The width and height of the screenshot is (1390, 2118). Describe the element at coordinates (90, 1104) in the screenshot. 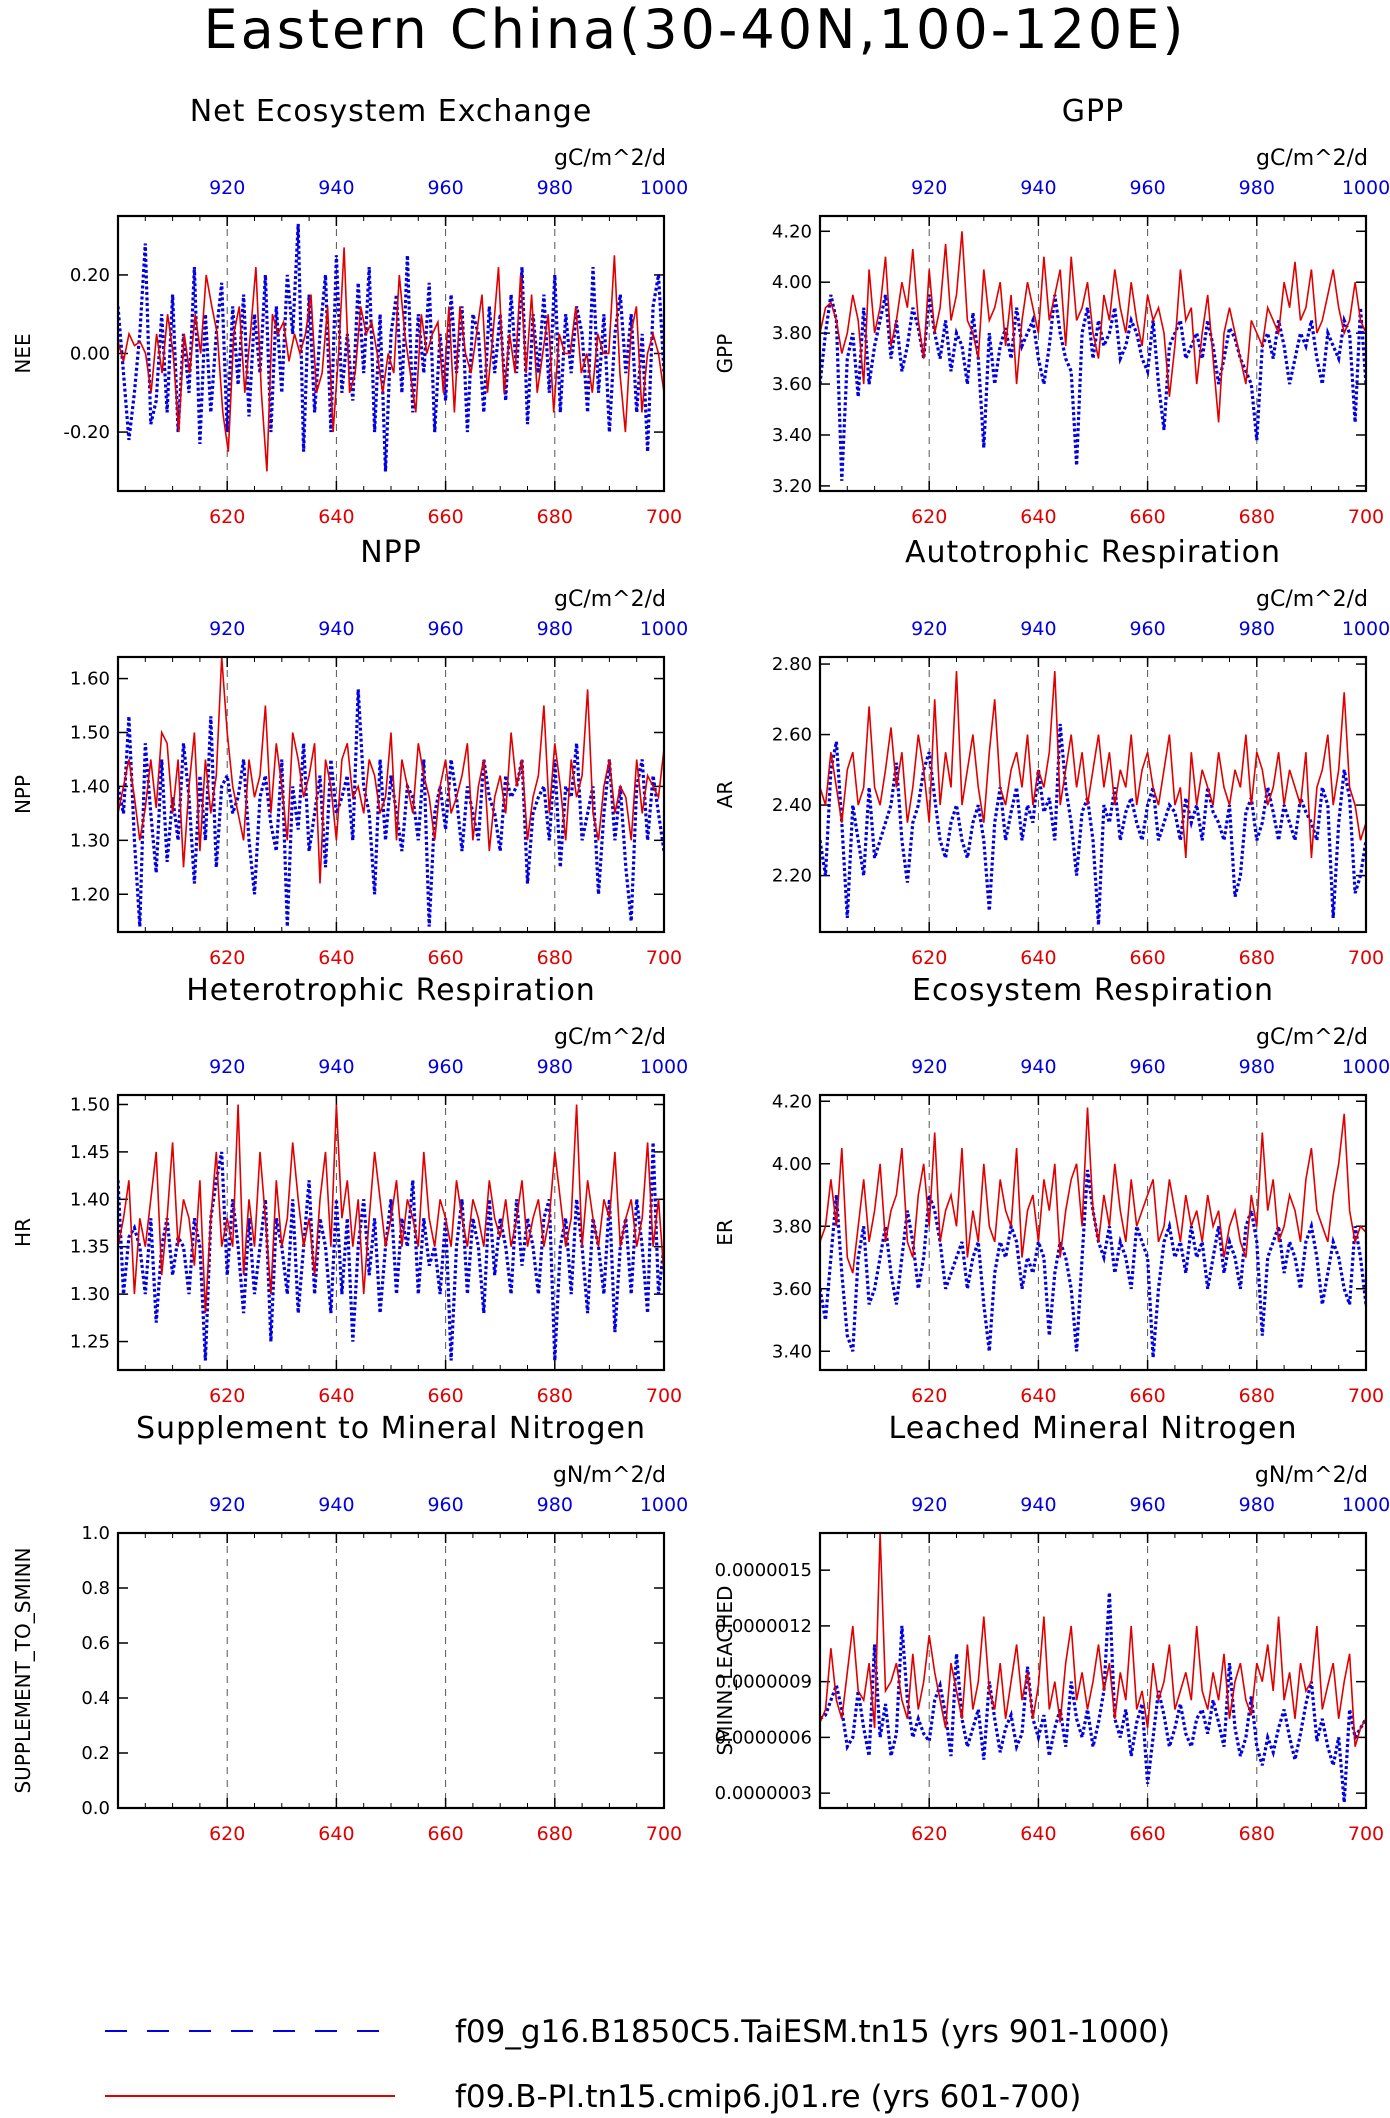

I see `y-tick-label: 1.50` at that location.